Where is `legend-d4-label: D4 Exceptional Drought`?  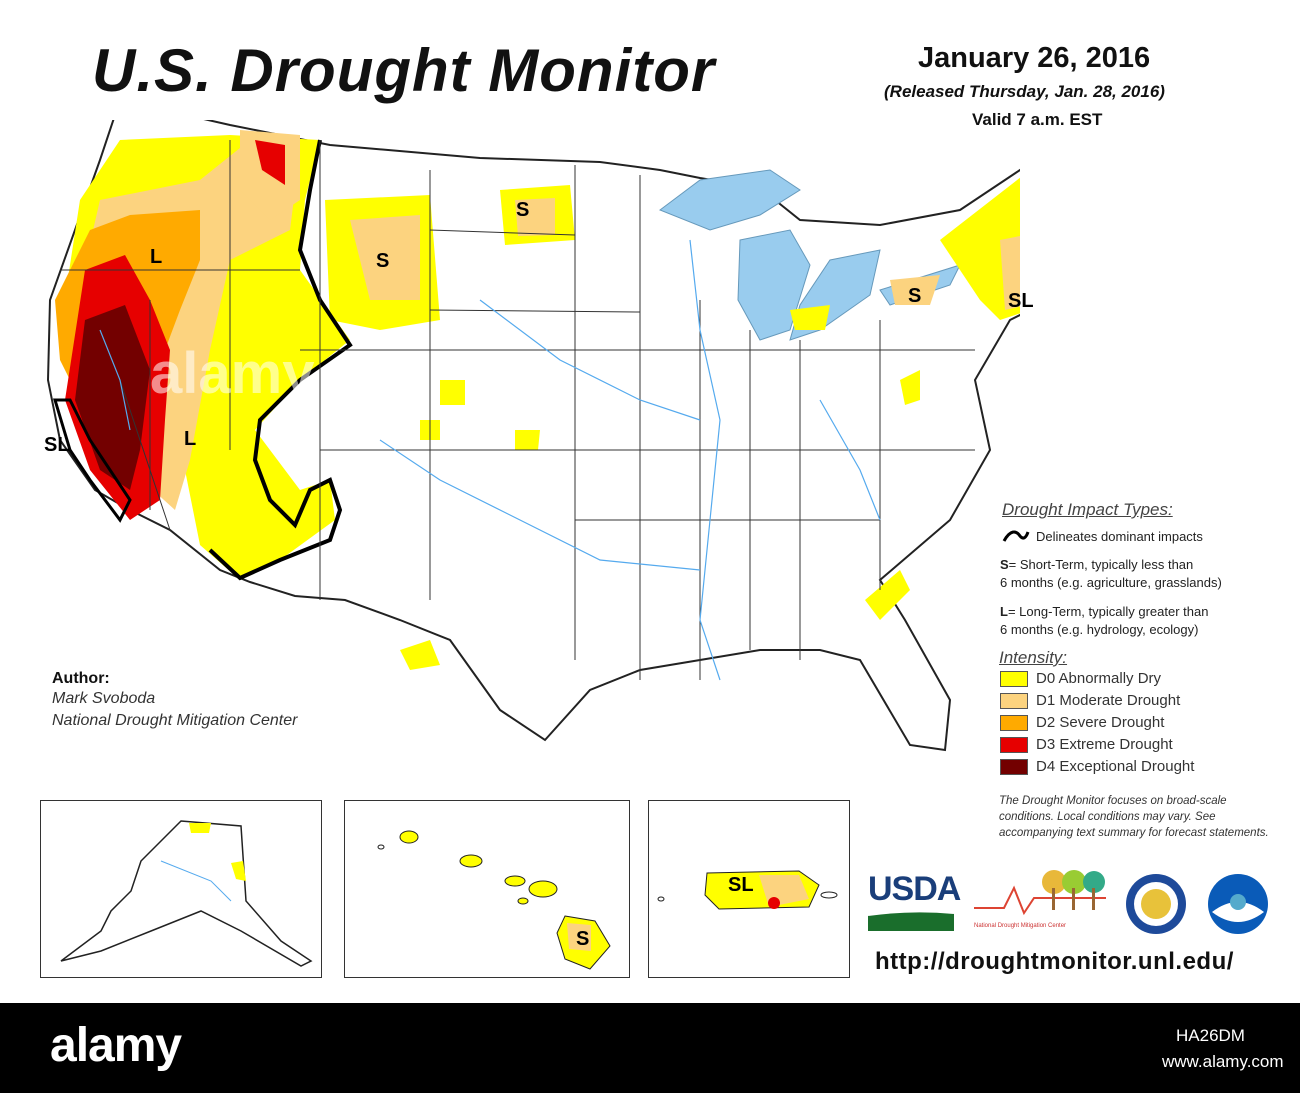
legend-d4-label: D4 Exceptional Drought is located at coordinates (1115, 766).